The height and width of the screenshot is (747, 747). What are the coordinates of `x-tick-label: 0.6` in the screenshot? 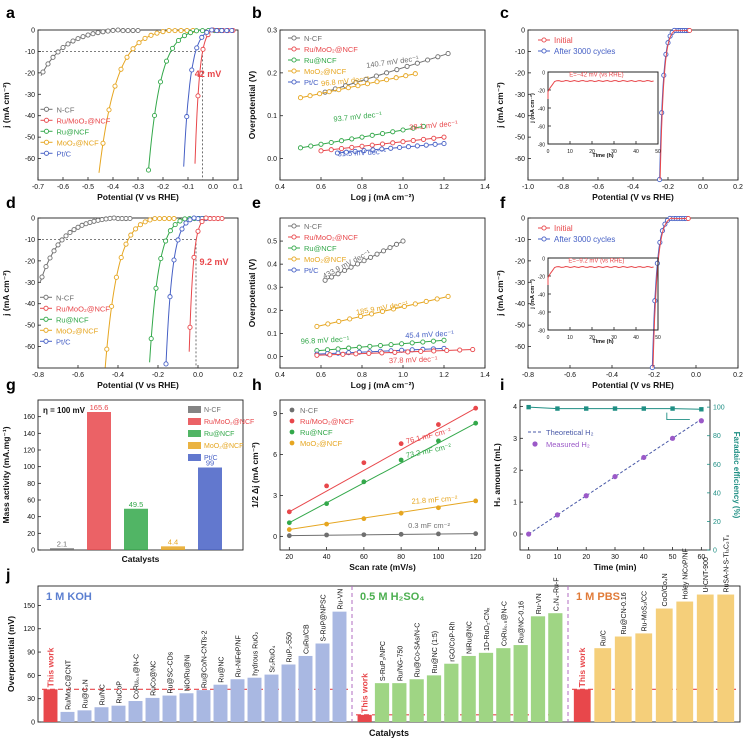 It's located at (321, 375).